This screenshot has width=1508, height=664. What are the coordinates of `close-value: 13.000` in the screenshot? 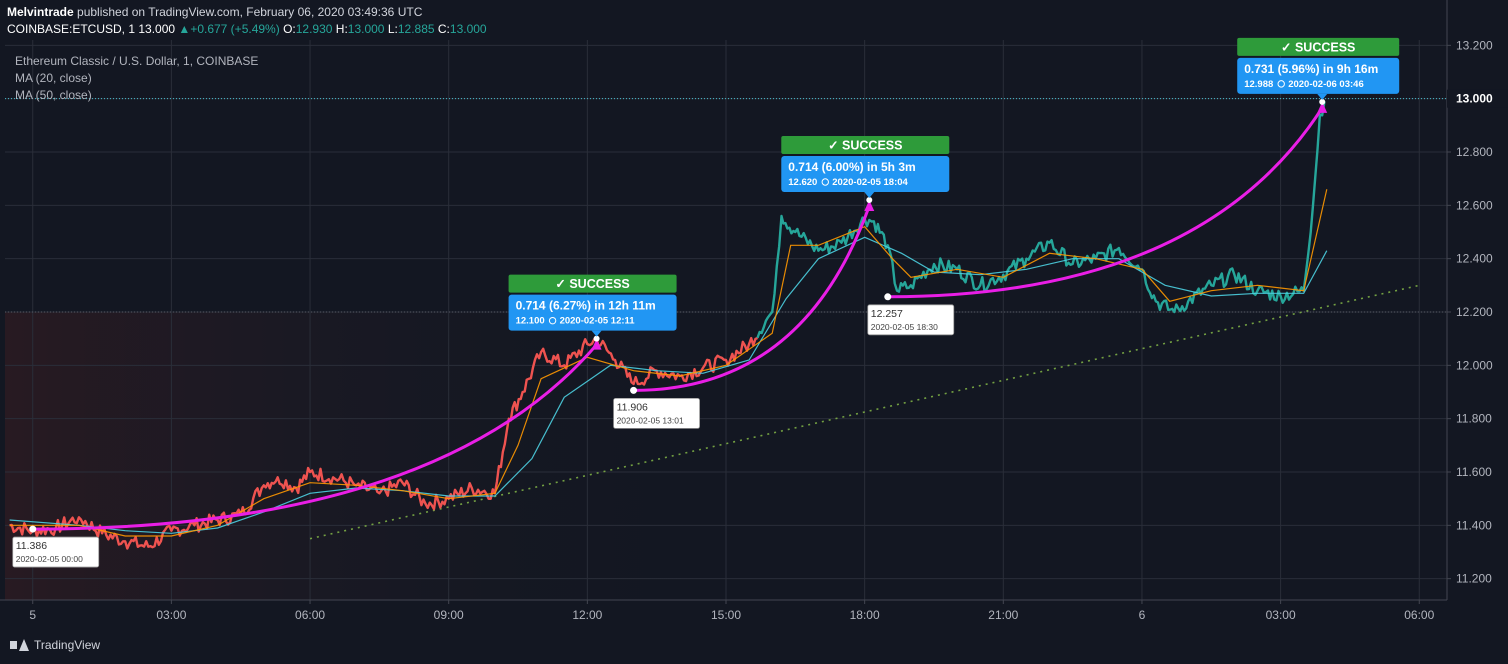 It's located at (468, 29).